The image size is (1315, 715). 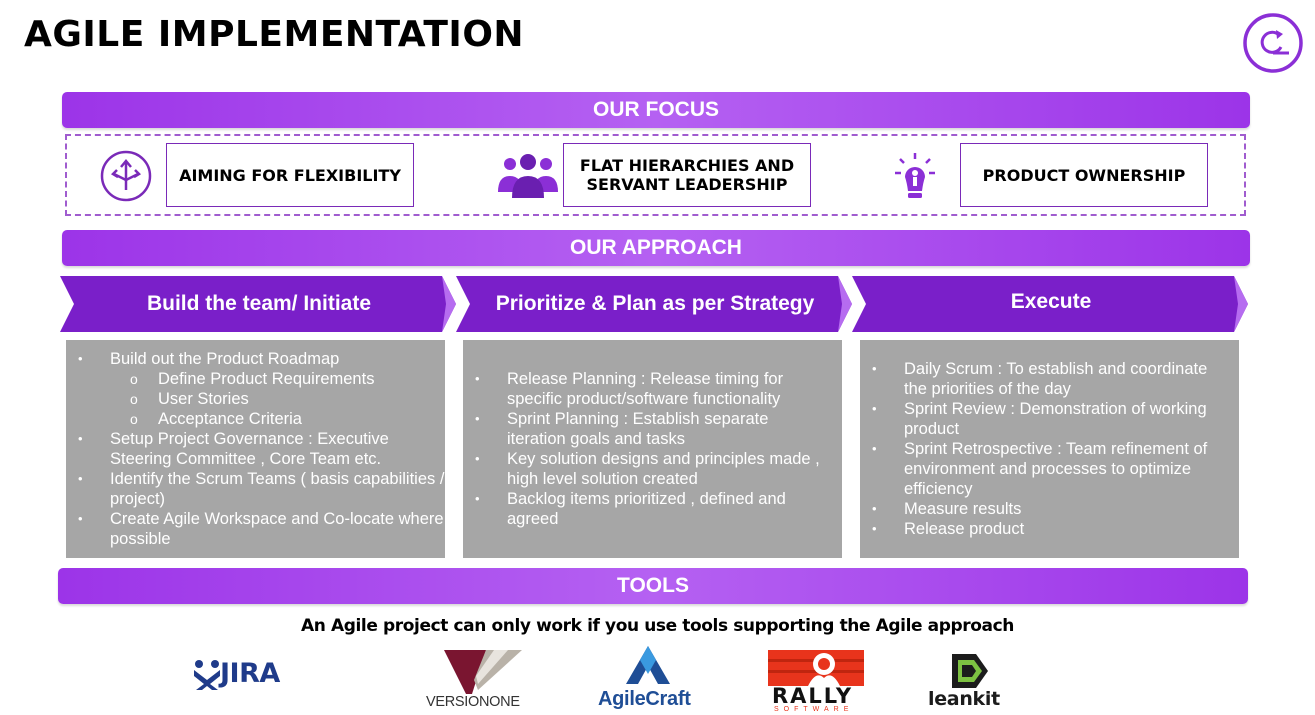 I want to click on phase-title-execute: Execute, so click(x=1051, y=301).